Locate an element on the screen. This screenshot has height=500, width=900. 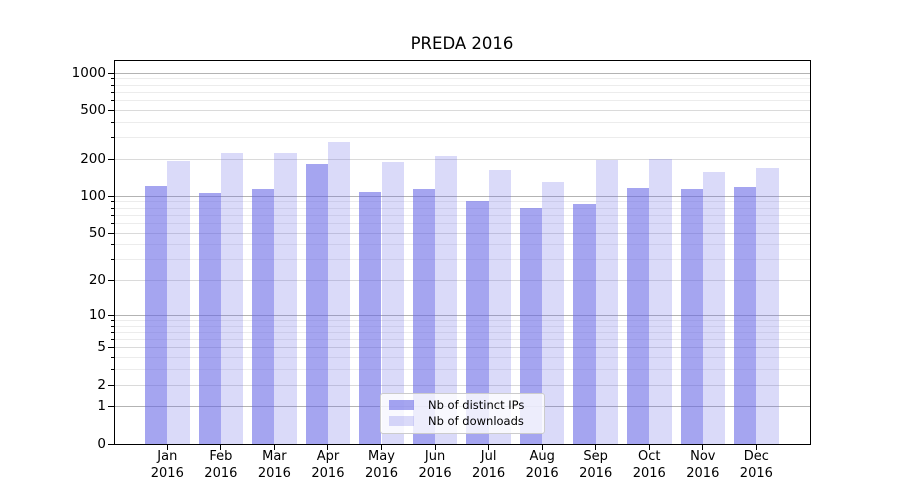
x-tick-label: Mar 2016 is located at coordinates (274, 465).